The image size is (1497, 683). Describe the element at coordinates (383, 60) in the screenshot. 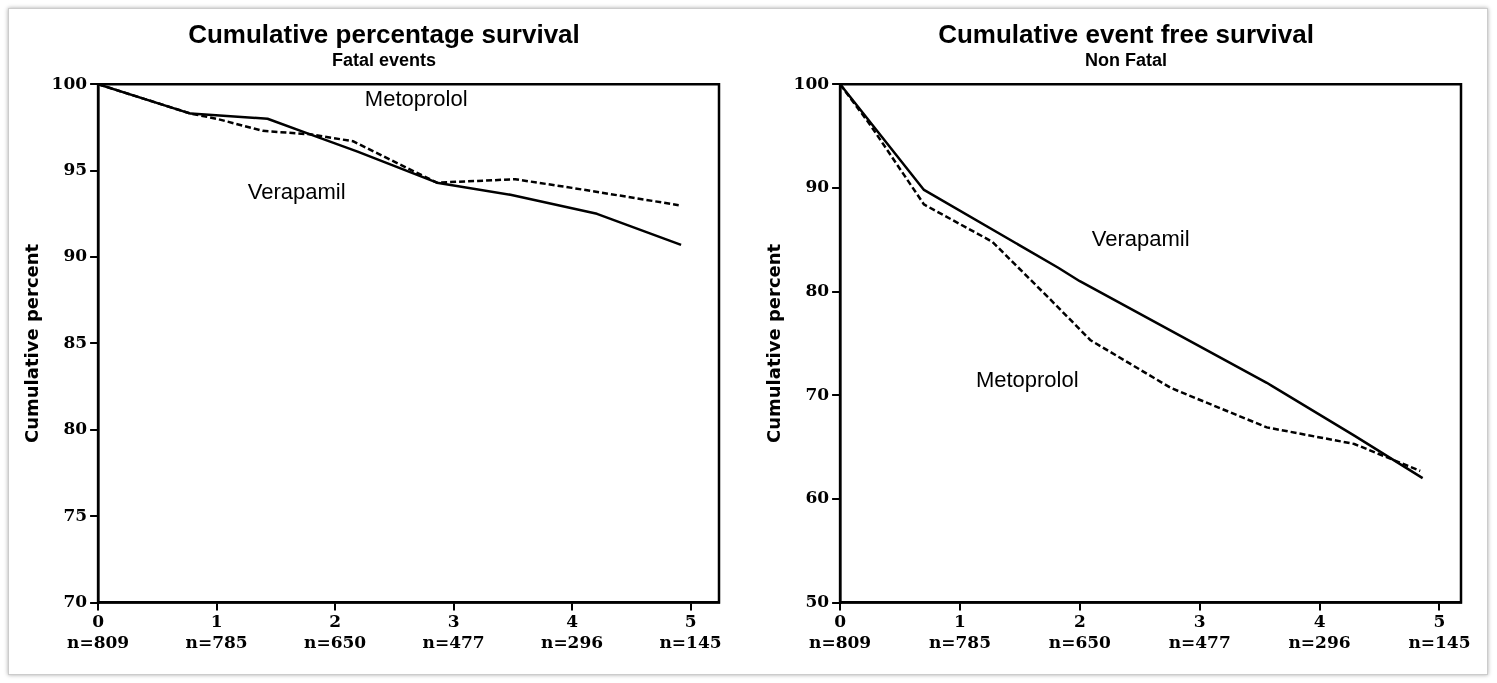

I see `chart-subtitle: Fatal events` at that location.